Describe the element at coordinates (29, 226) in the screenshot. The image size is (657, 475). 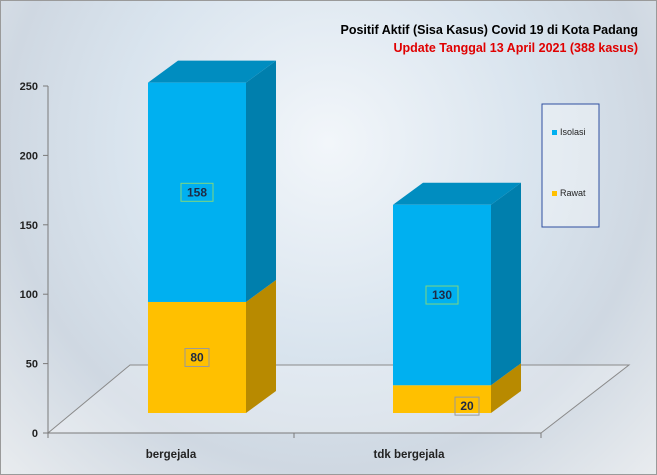
I see `y-tick-label: 150` at that location.